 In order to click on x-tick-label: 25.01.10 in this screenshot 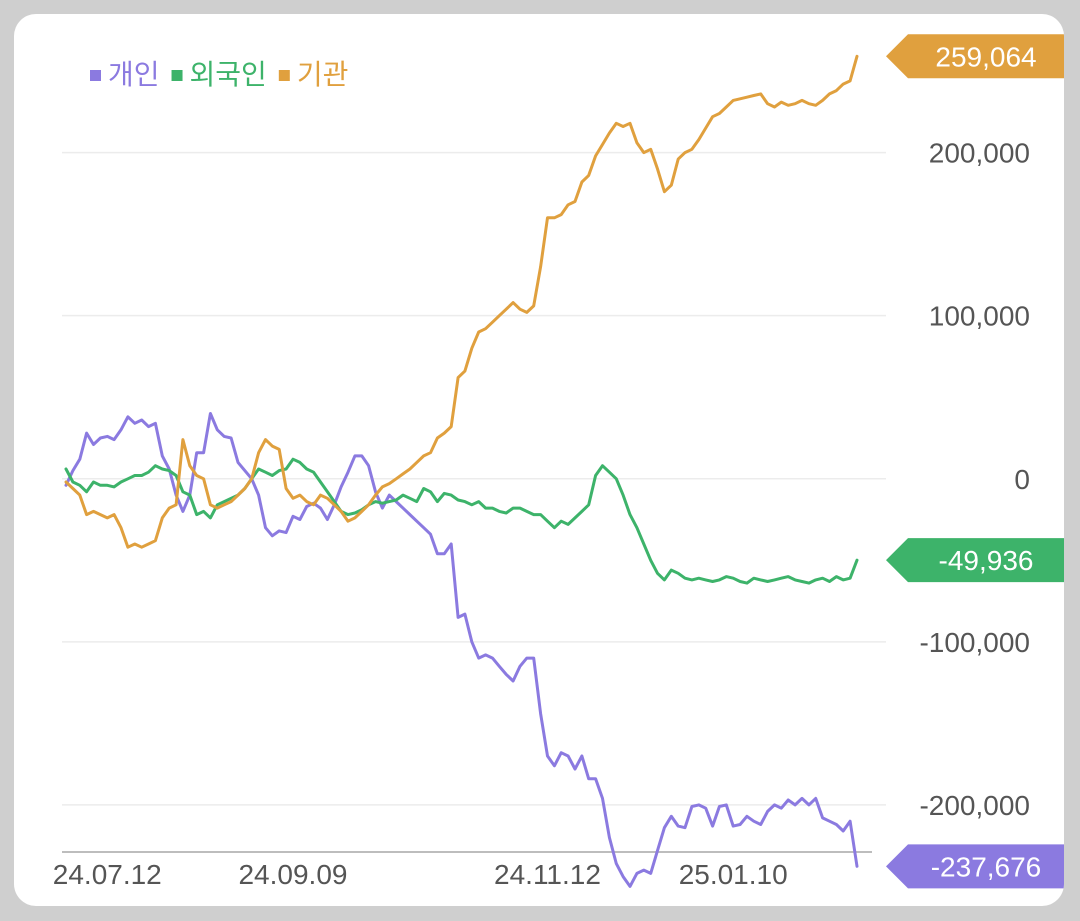, I will do `click(733, 874)`.